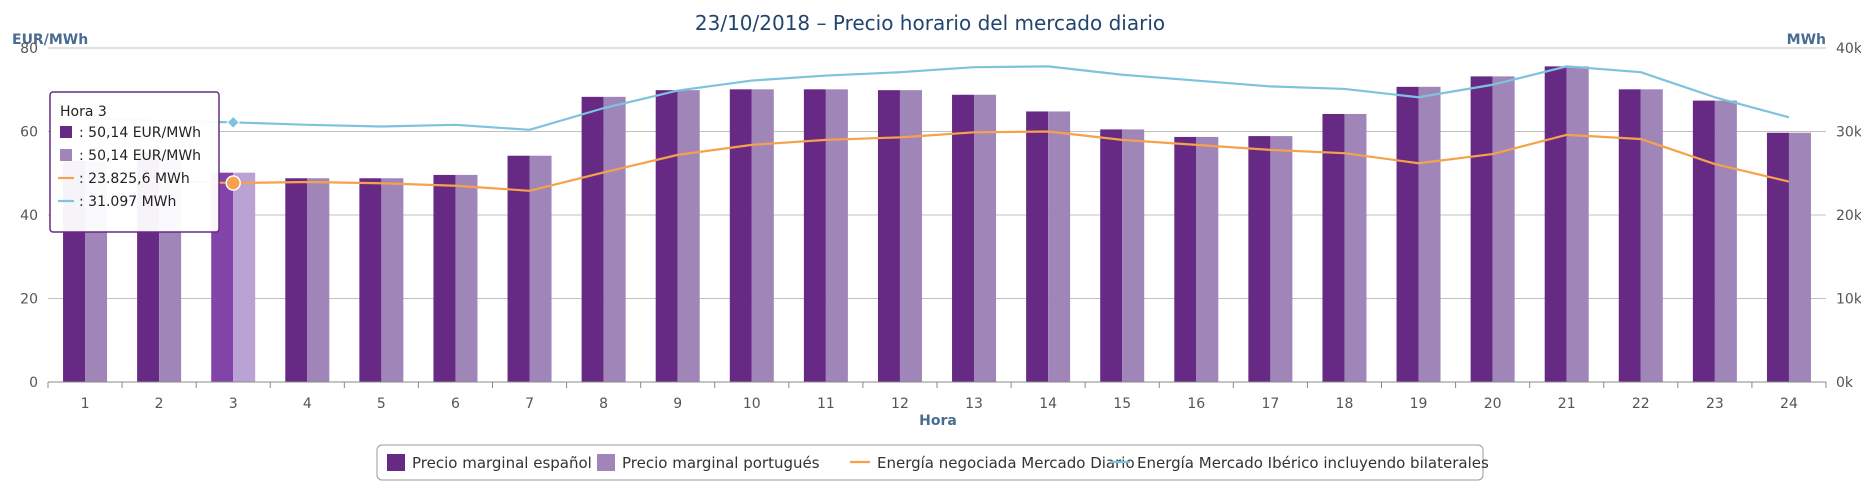  What do you see at coordinates (529, 404) in the screenshot?
I see `x-tick-label: 7` at bounding box center [529, 404].